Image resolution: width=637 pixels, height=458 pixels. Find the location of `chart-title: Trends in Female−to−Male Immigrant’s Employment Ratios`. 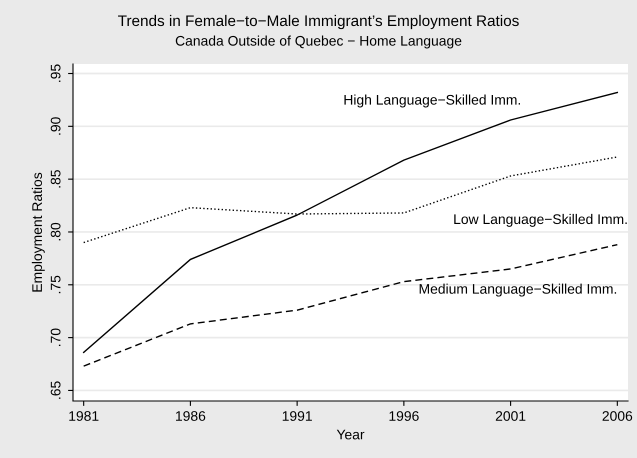

chart-title: Trends in Female−to−Male Immigrant’s Employment Ratios is located at coordinates (318, 22).